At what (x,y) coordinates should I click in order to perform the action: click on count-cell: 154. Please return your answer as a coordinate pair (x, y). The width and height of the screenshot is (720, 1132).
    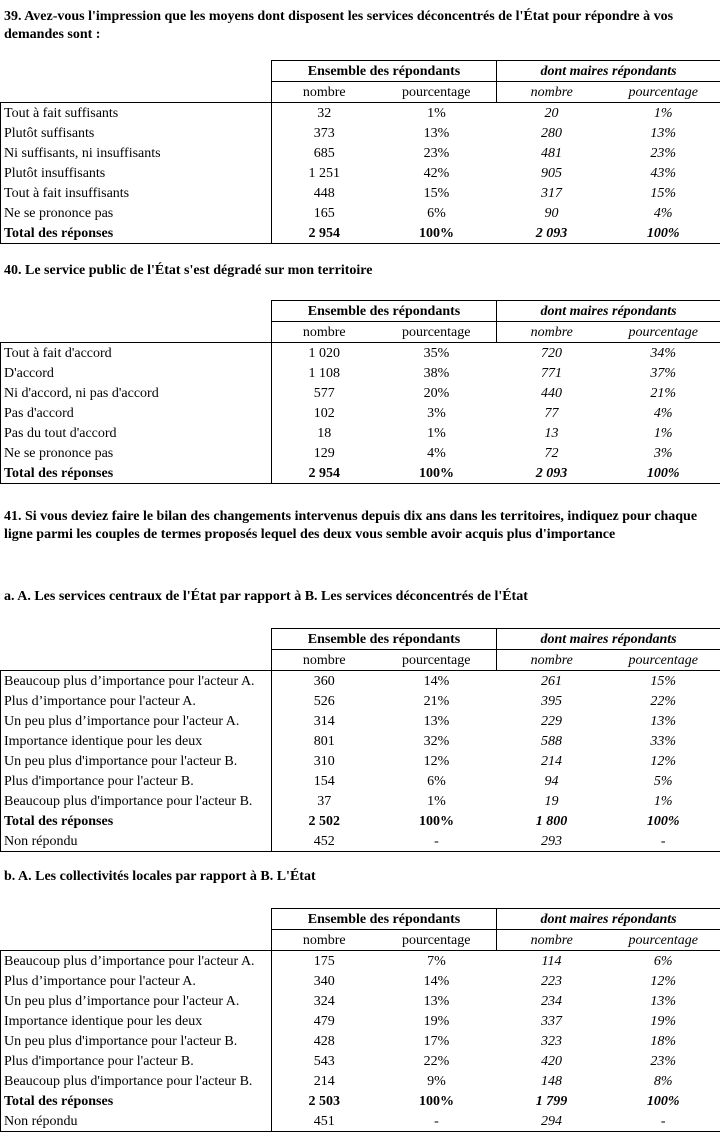
    Looking at the image, I should click on (324, 781).